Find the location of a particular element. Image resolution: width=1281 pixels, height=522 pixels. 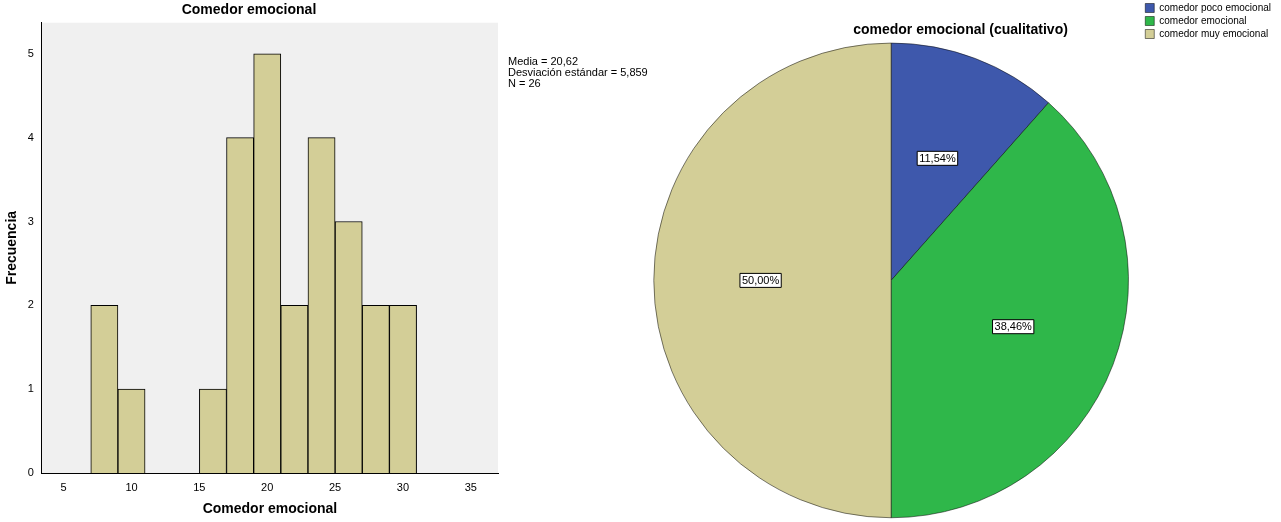

legend-label: comedor muy emocional is located at coordinates (1214, 33).